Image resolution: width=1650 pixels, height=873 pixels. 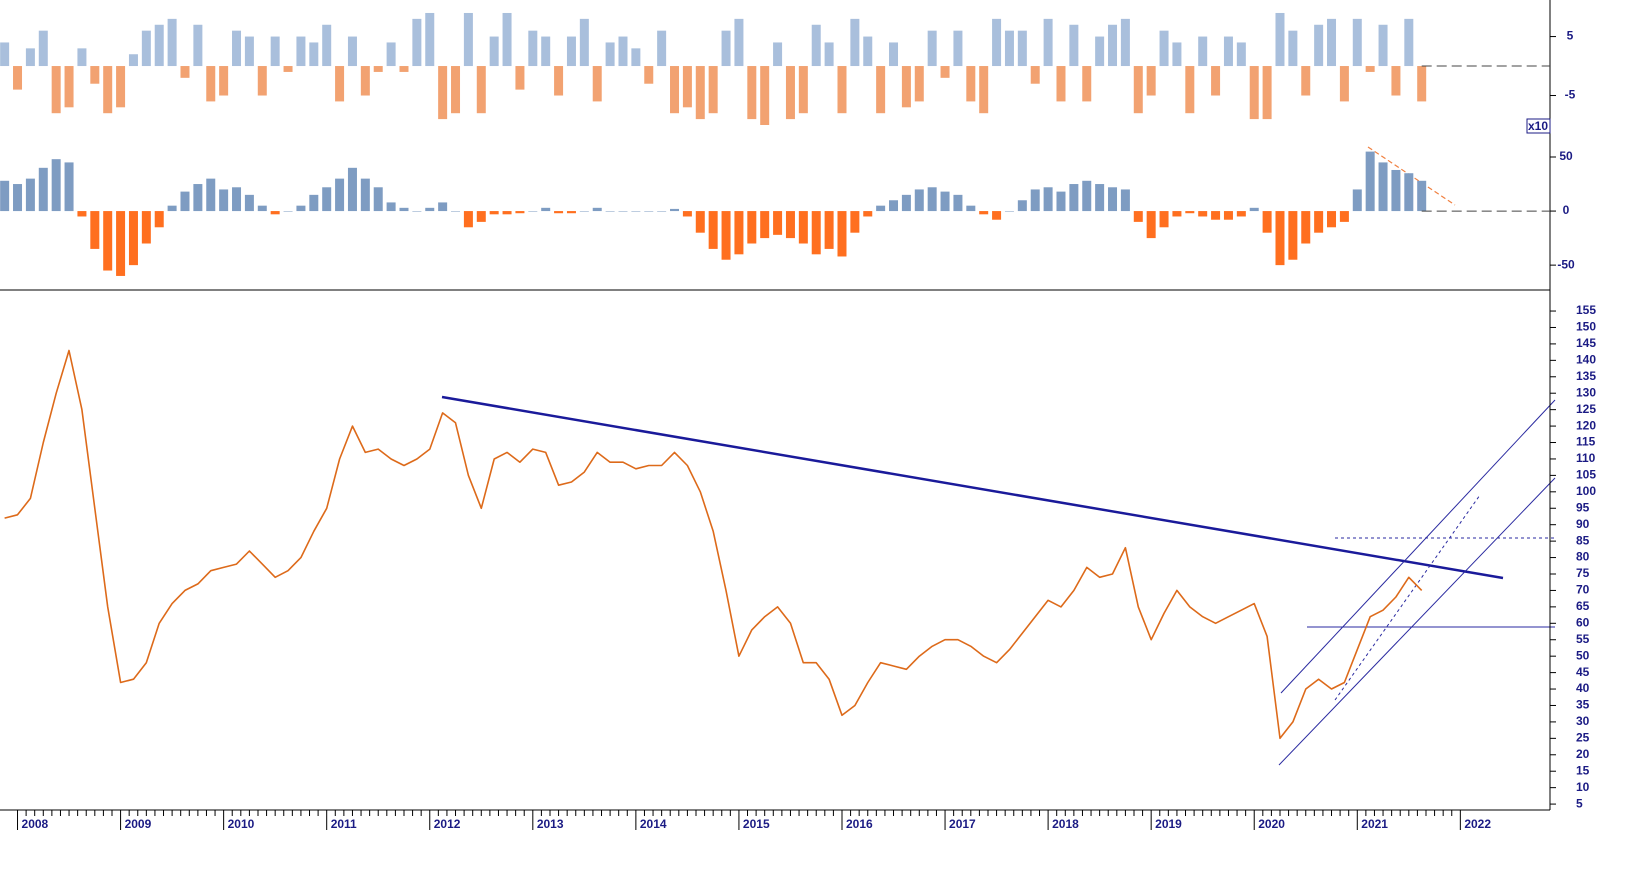 What do you see at coordinates (1586, 392) in the screenshot?
I see `y-tick-label: 130` at bounding box center [1586, 392].